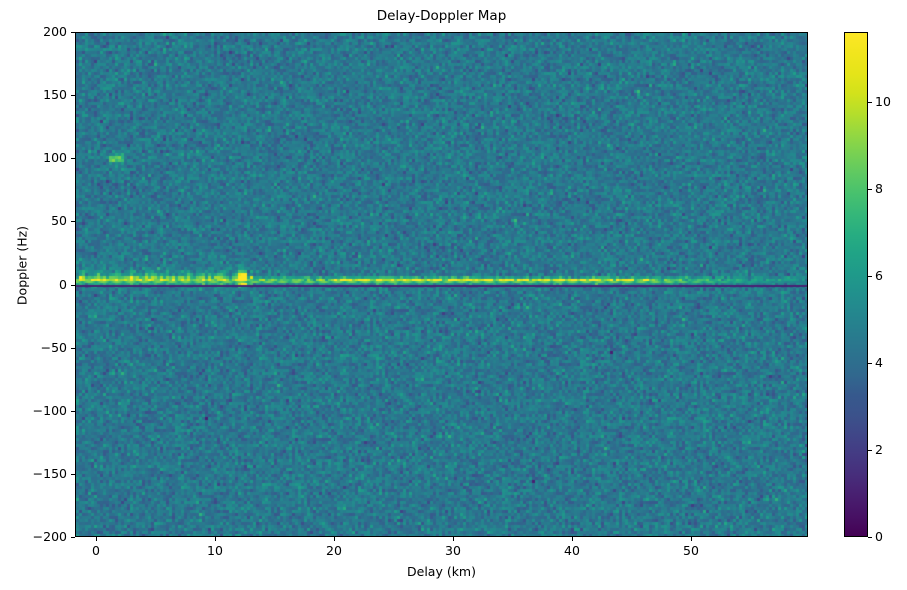 This screenshot has width=907, height=590. I want to click on x-tick-label: 40, so click(572, 550).